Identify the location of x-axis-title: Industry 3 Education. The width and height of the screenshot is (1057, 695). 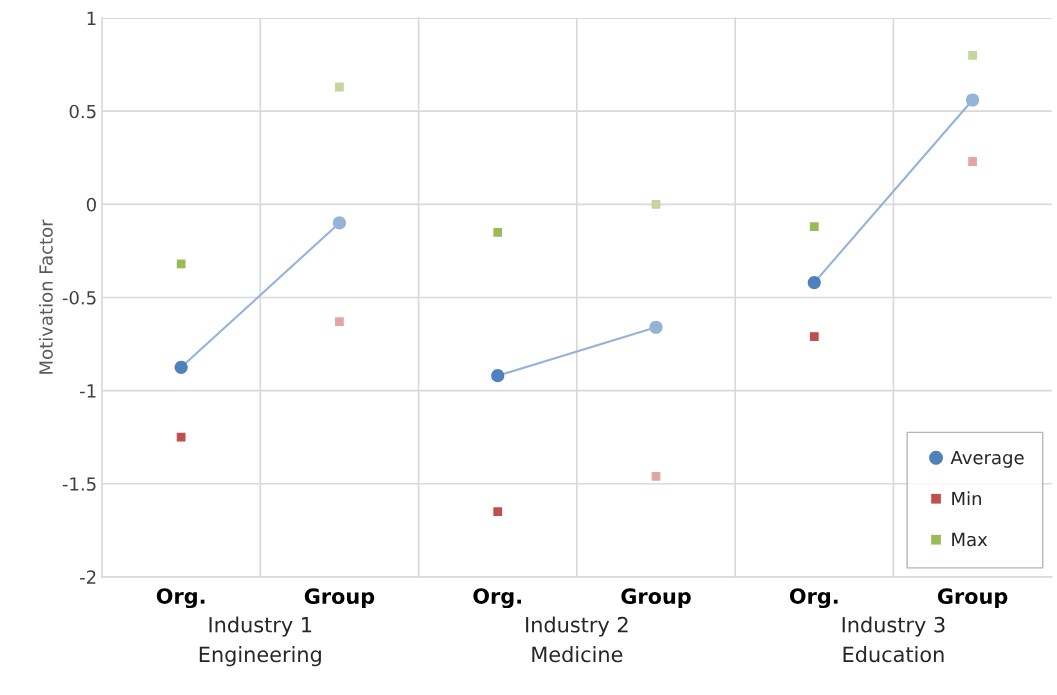
(893, 639).